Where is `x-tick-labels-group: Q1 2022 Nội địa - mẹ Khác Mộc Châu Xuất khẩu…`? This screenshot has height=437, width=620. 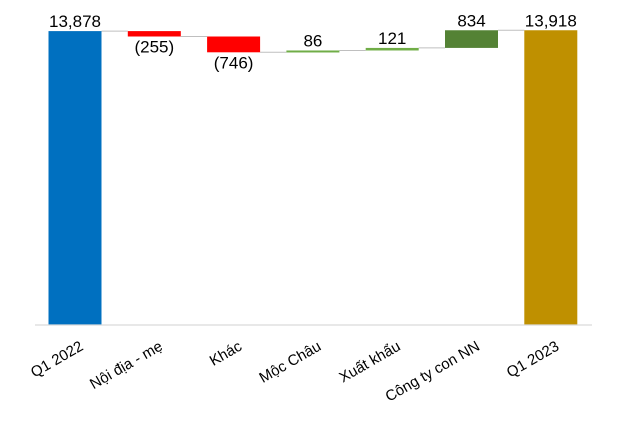 x-tick-labels-group: Q1 2022 Nội địa - mẹ Khác Mộc Châu Xuất khẩu… is located at coordinates (295, 372).